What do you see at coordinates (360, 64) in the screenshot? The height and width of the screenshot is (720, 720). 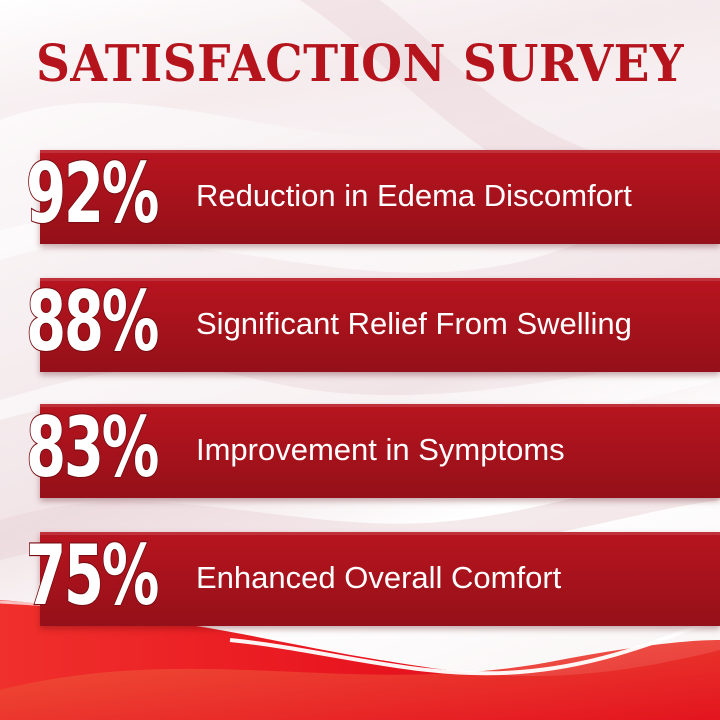 I see `survey-title: SATISFACTION SURVEY` at bounding box center [360, 64].